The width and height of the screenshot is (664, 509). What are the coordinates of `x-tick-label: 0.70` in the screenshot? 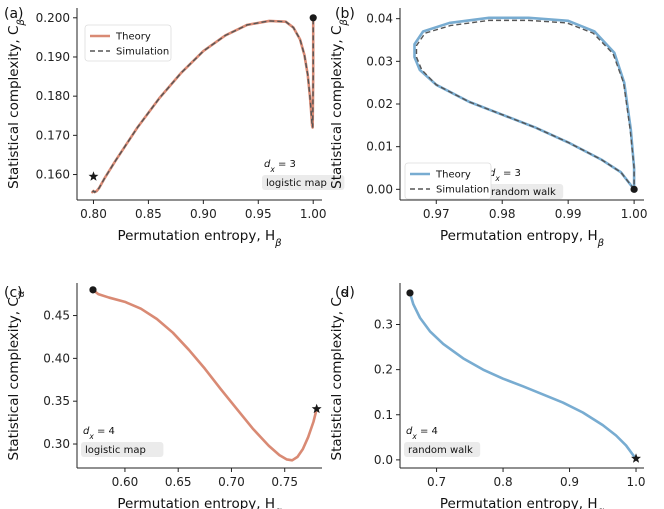 It's located at (231, 482).